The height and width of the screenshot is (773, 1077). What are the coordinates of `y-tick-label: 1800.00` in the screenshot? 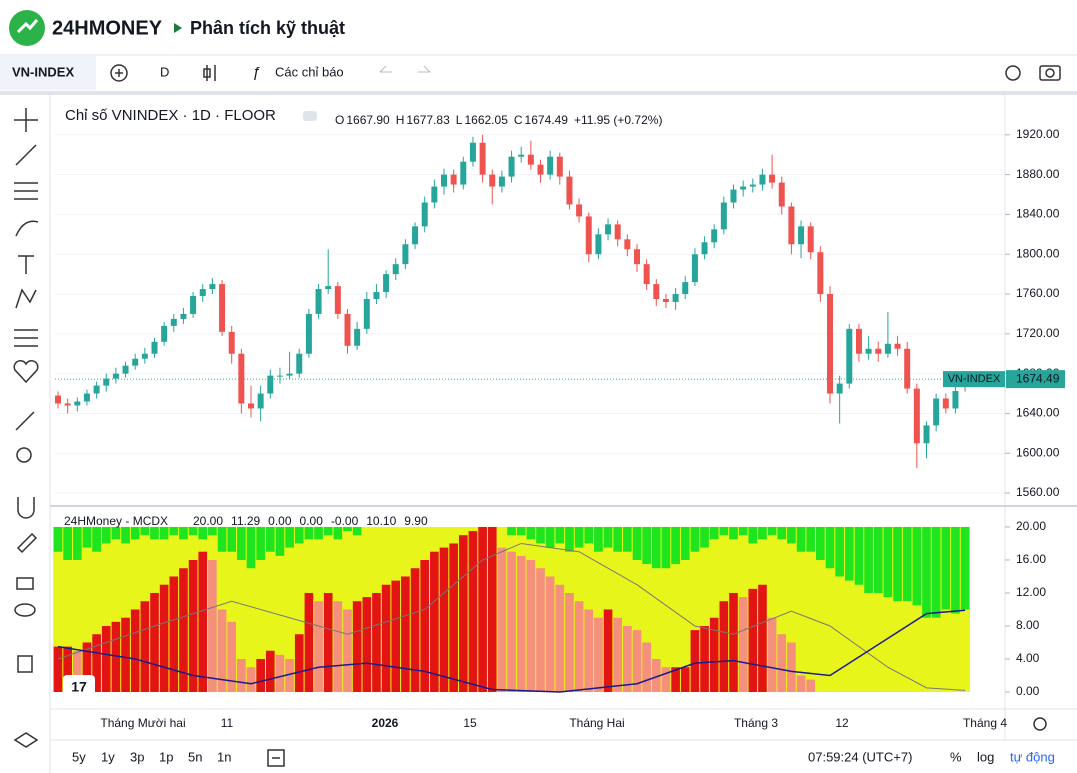 It's located at (1038, 253).